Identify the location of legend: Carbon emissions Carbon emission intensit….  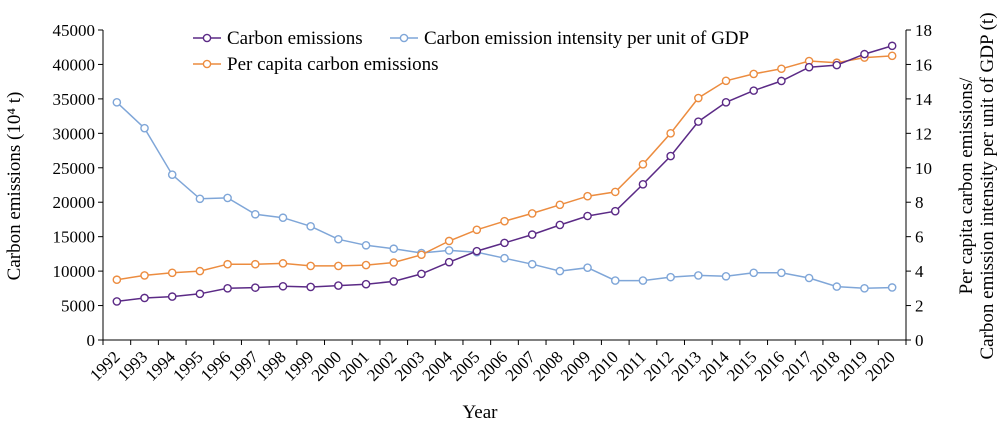
(471, 51).